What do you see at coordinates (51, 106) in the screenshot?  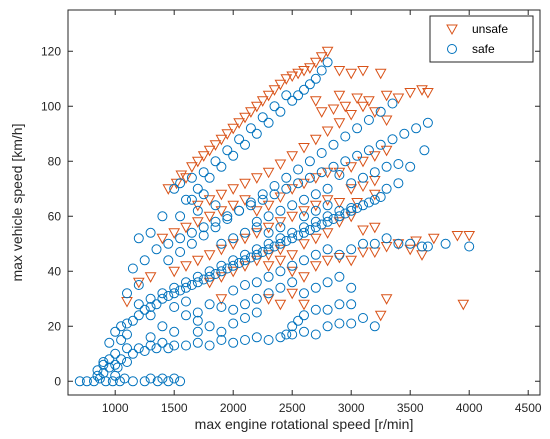 I see `y-tick-label: 100` at bounding box center [51, 106].